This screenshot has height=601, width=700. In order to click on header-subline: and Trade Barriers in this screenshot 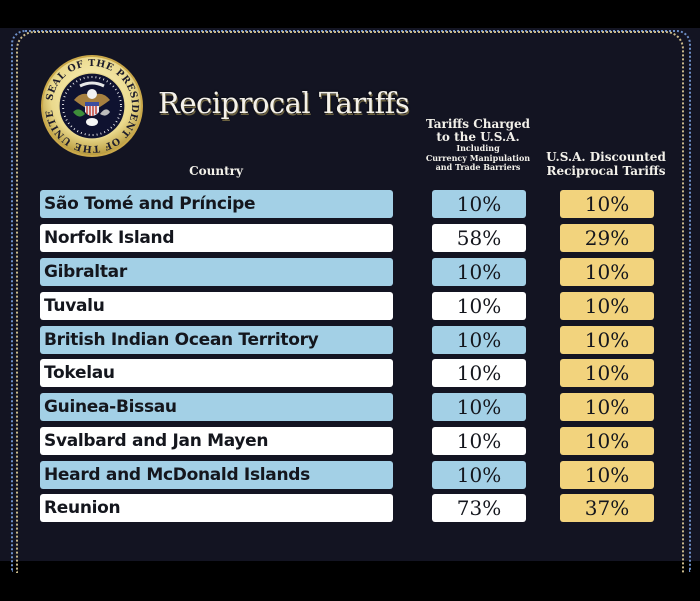, I will do `click(478, 167)`.